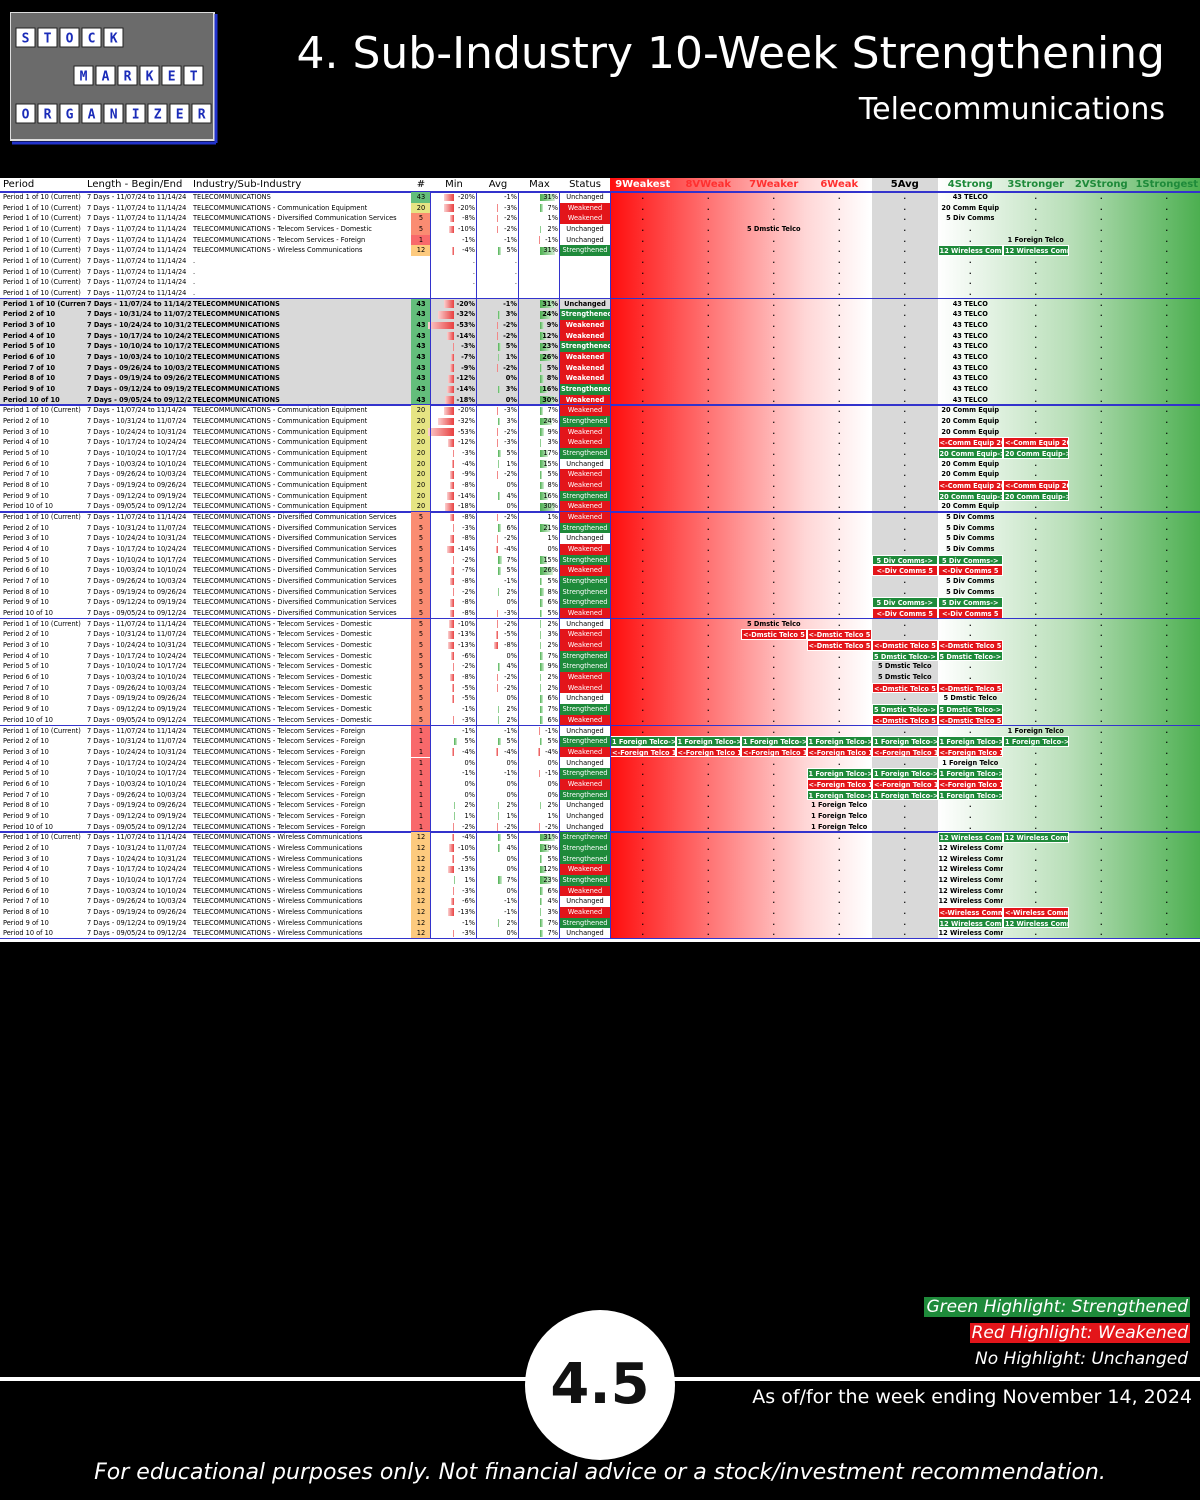 Image resolution: width=1200 pixels, height=1500 pixels. Describe the element at coordinates (42, 207) in the screenshot. I see `cell-period: Period 1 of 10 (Current)` at that location.